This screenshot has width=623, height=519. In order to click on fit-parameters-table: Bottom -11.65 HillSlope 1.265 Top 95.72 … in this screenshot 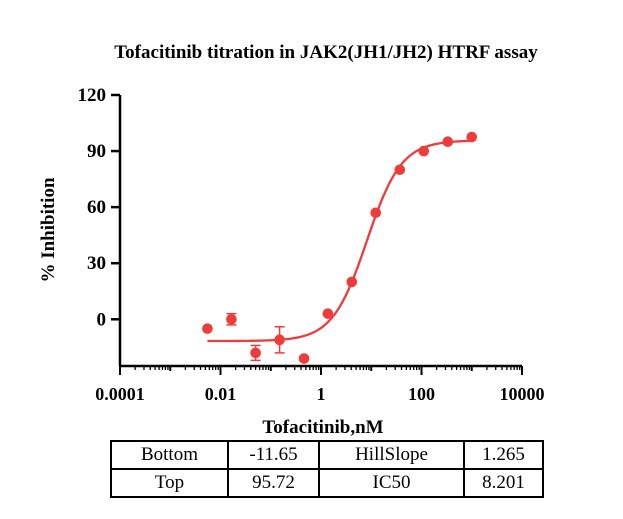, I will do `click(327, 469)`.